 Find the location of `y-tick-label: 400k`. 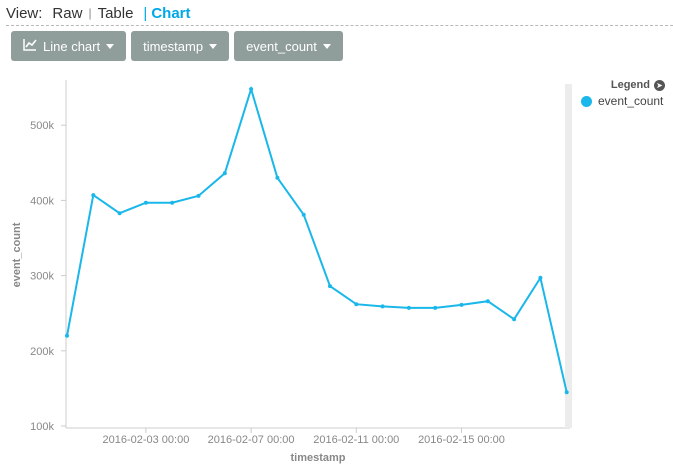

y-tick-label: 400k is located at coordinates (42, 201).